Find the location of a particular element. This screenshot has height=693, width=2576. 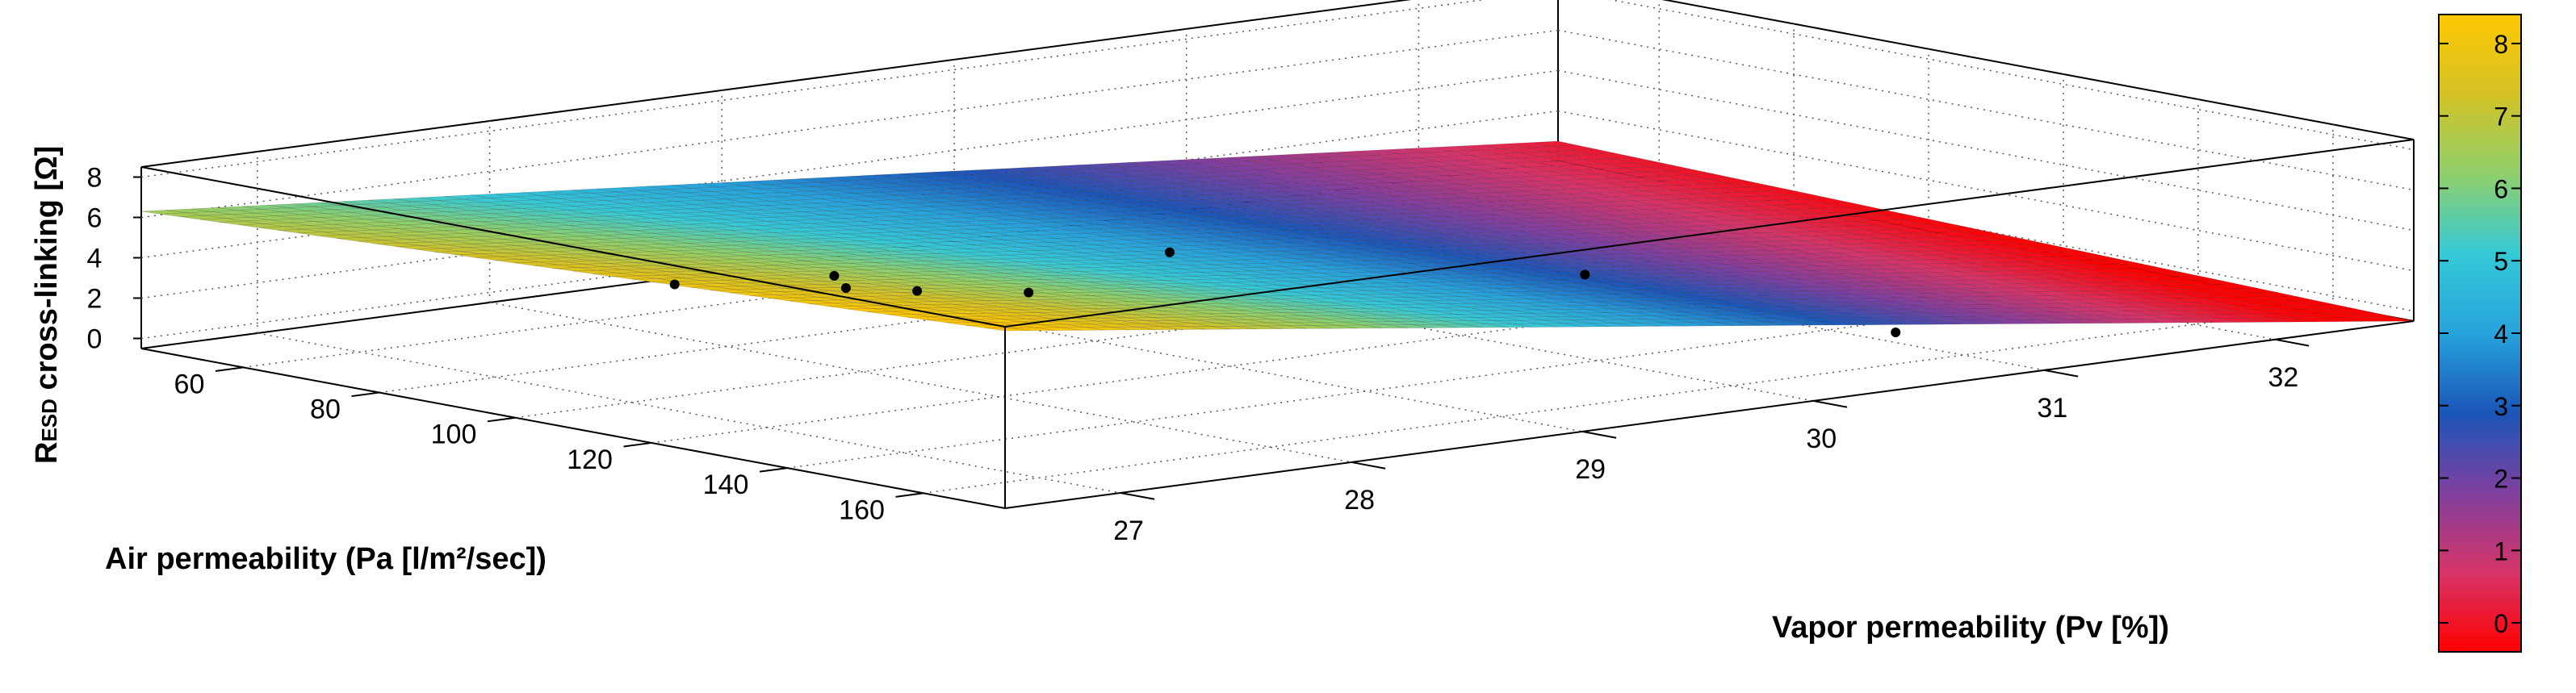

y-tick-label: 60 is located at coordinates (189, 384).